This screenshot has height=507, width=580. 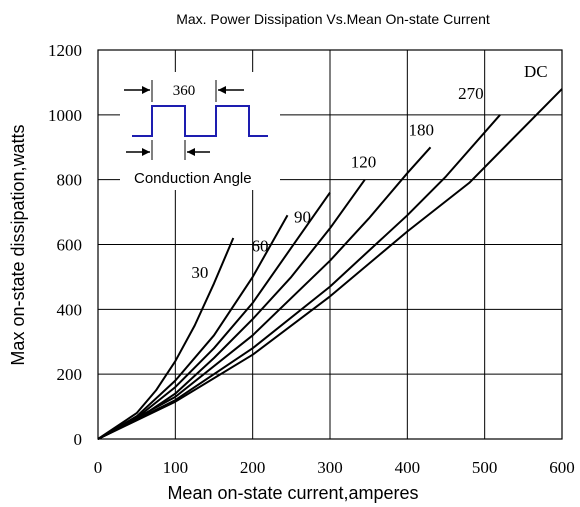 I want to click on conduction-angle-inset: 360 Conduction Angle, so click(x=200, y=131).